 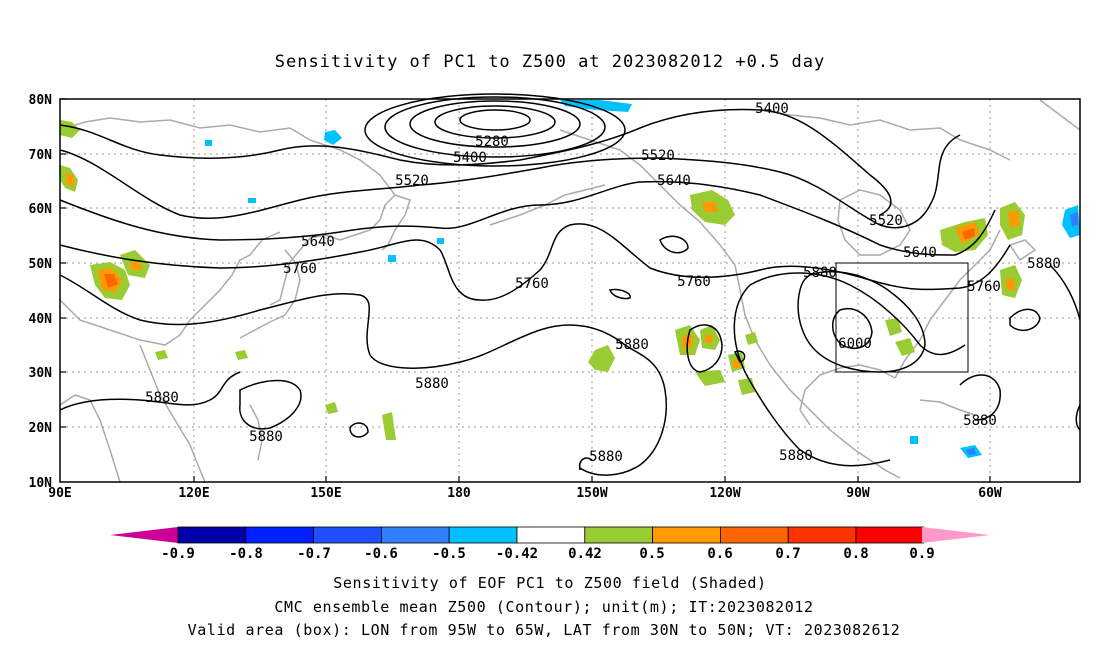 I want to click on colorbar-label: -0.8, so click(x=246, y=554).